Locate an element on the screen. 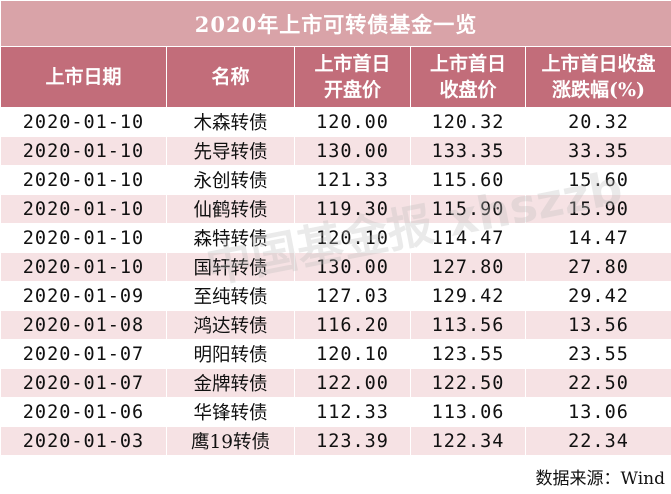  table-row: 2020-01-10 仙鹤转债 119.30 115.90 15.90 is located at coordinates (335, 209).